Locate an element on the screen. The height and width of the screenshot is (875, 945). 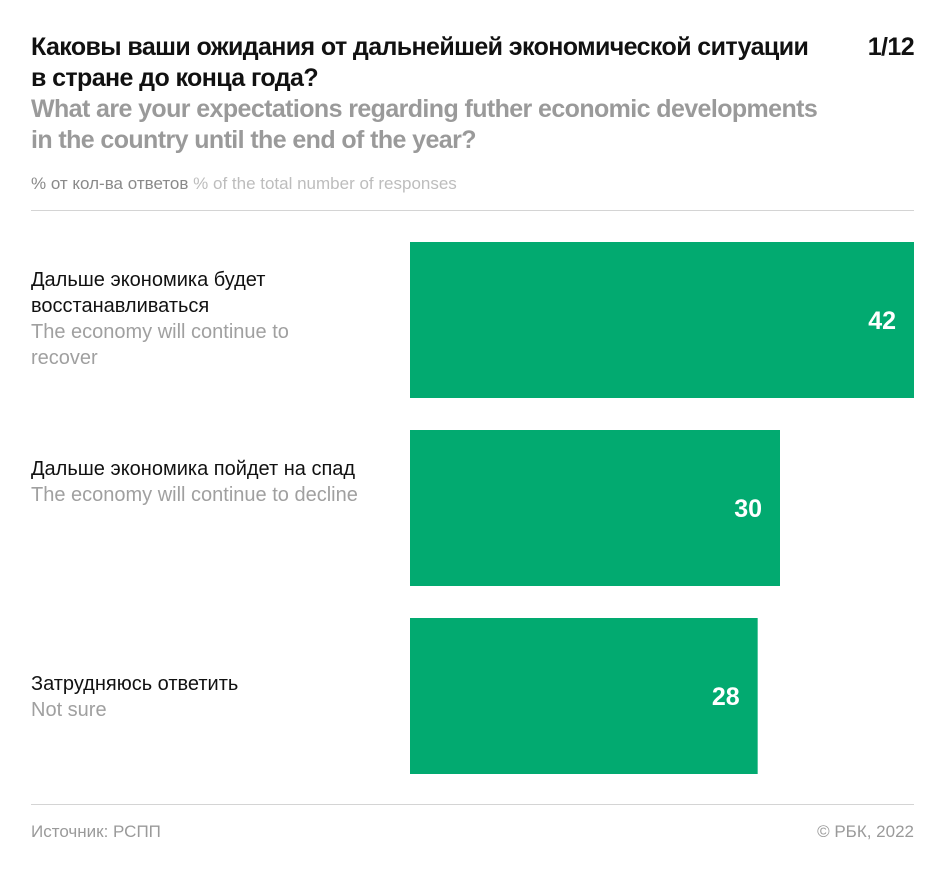
category-label-en: The economy will continue to recover is located at coordinates (160, 345).